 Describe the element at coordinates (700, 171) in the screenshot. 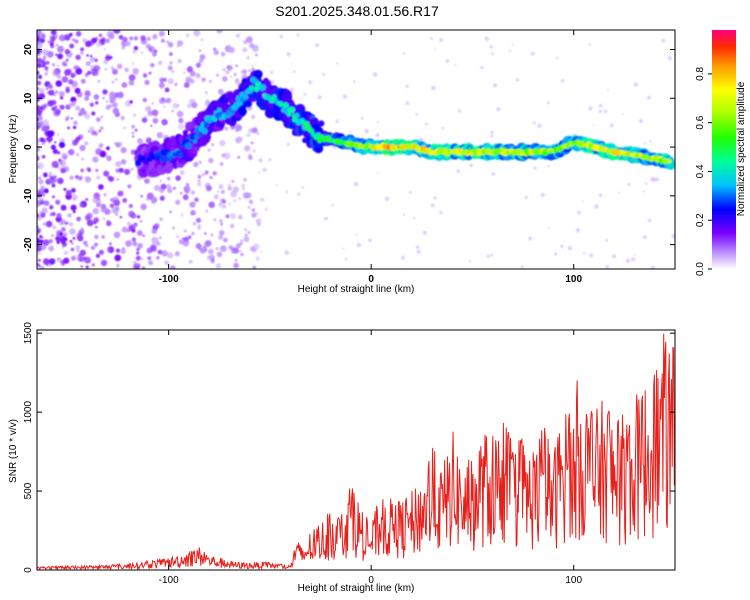

I see `colorbar-tick-label: 0.4` at that location.